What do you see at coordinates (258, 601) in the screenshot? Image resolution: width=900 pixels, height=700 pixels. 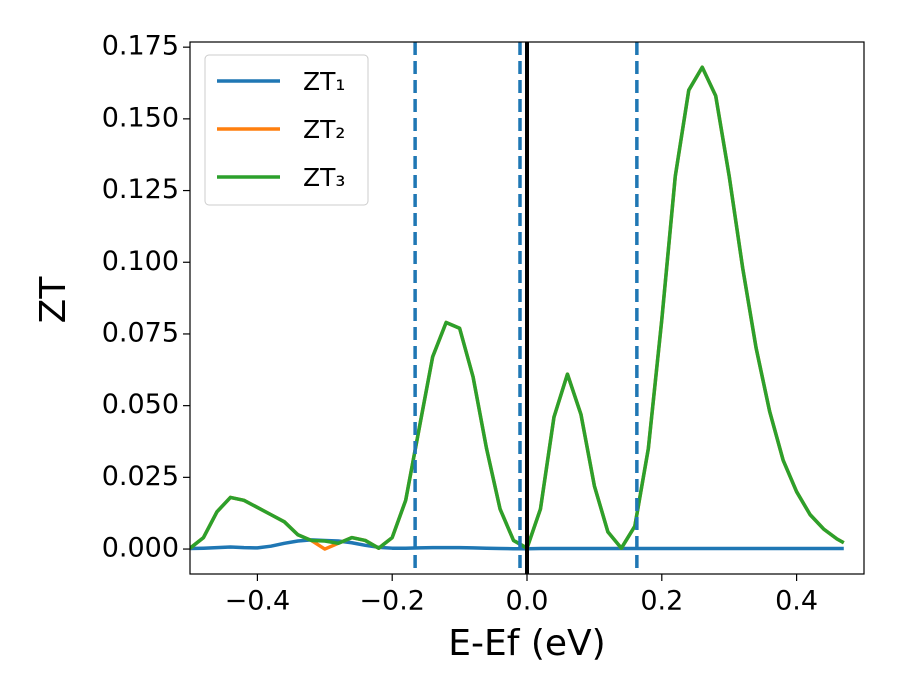 I see `x-tick-label: −0.4` at bounding box center [258, 601].